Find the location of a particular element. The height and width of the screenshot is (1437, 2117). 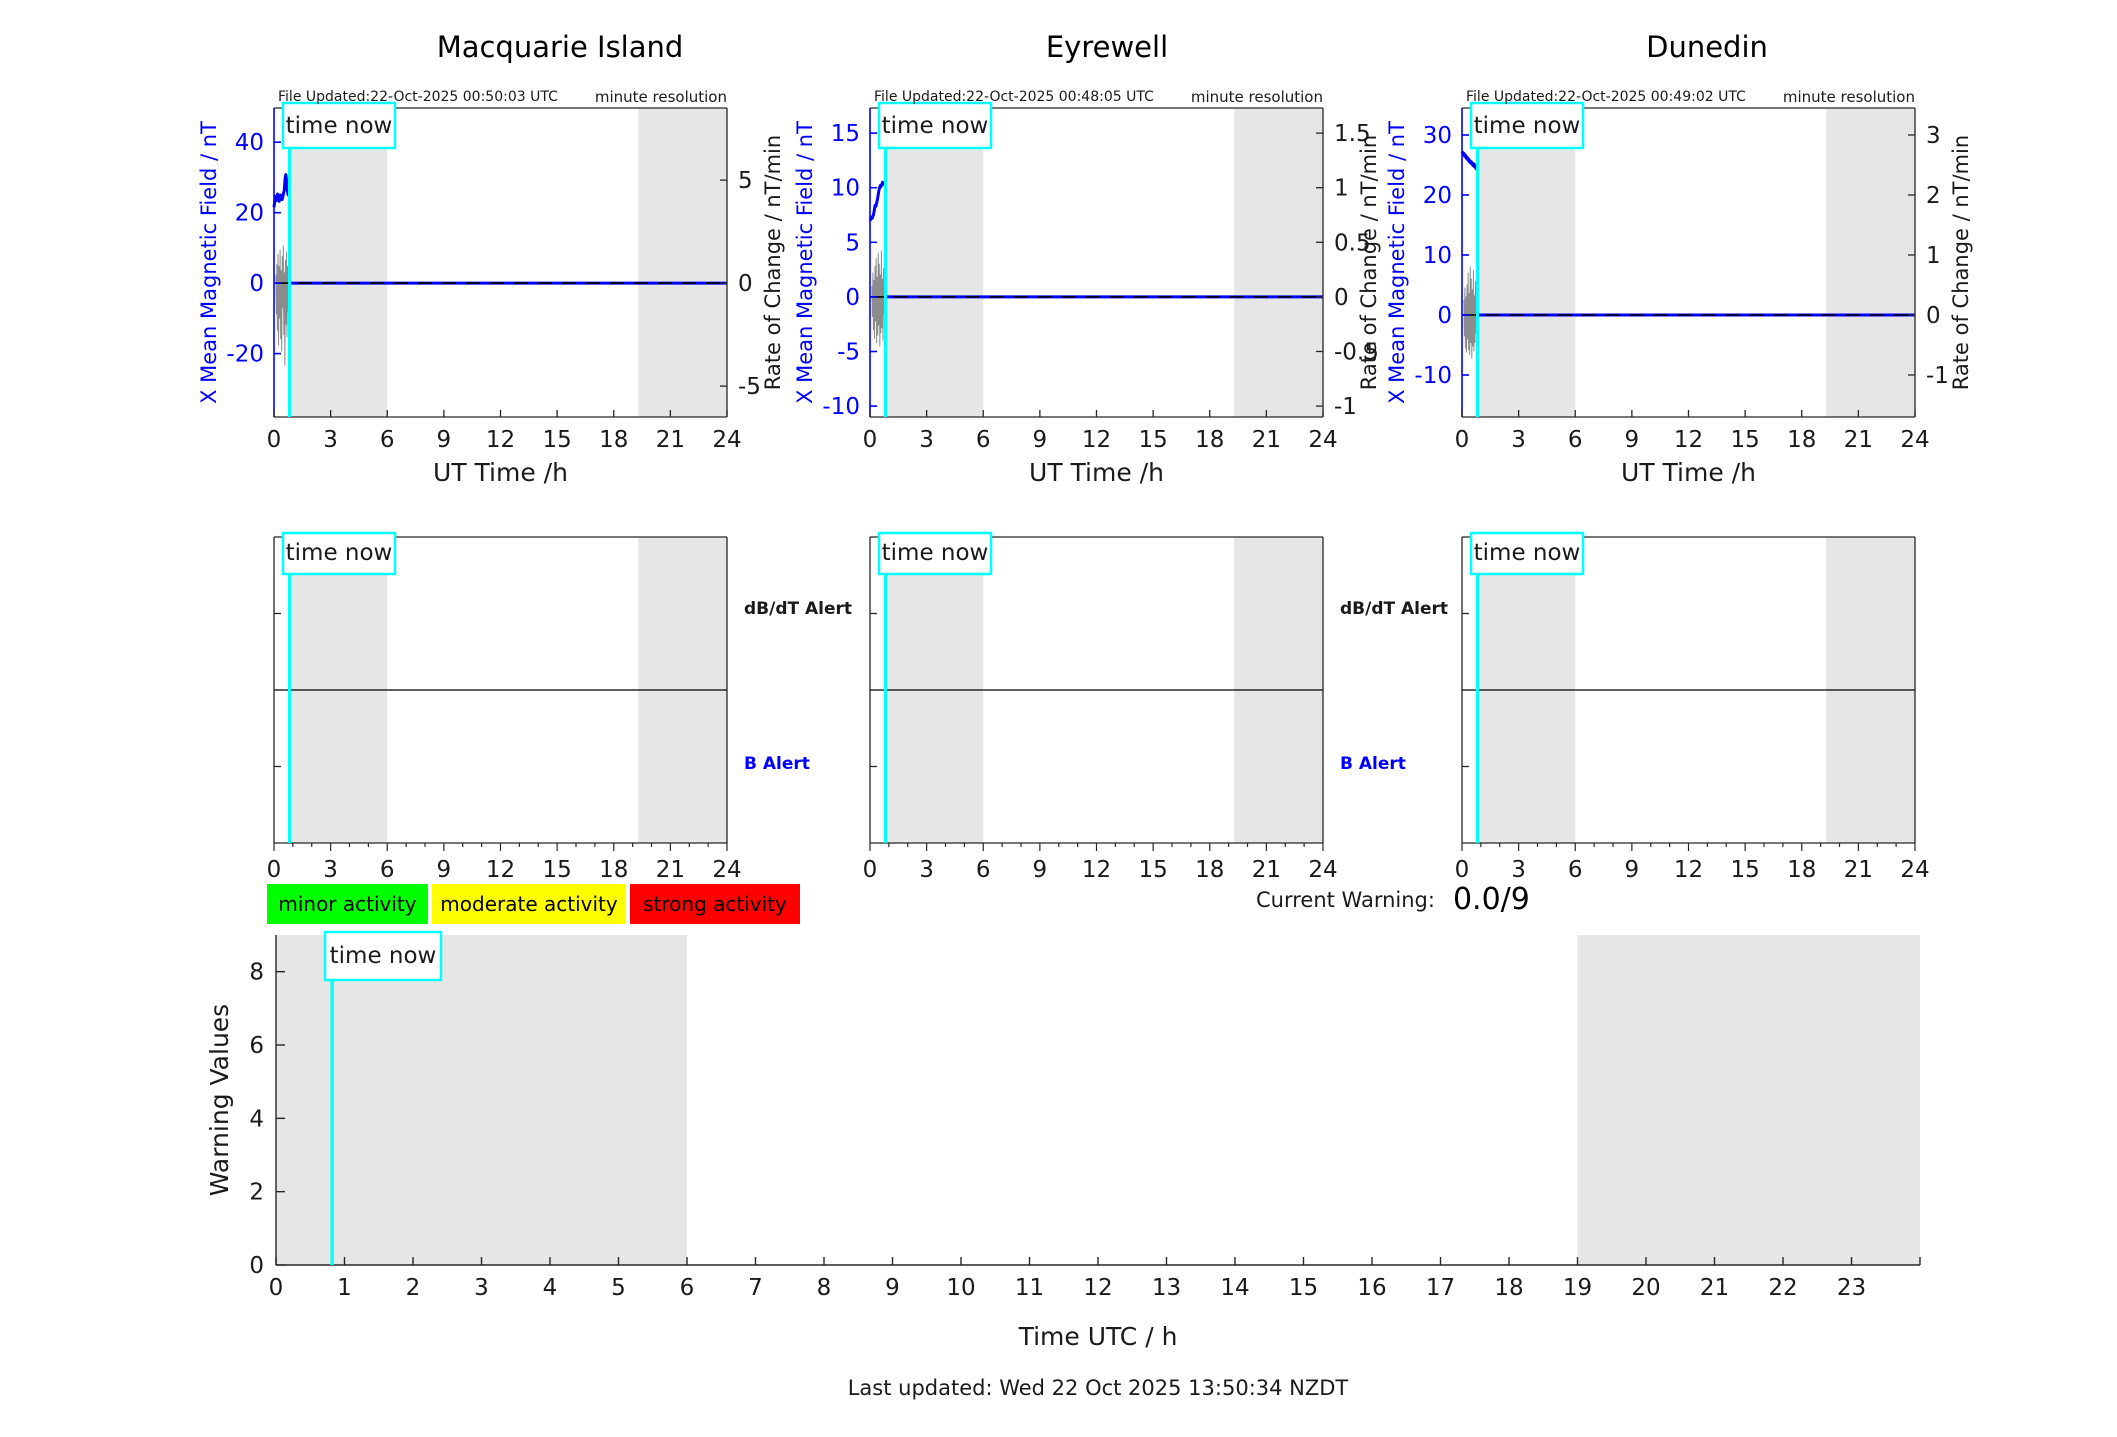

svg-text: 1.5 is located at coordinates (1352, 134).